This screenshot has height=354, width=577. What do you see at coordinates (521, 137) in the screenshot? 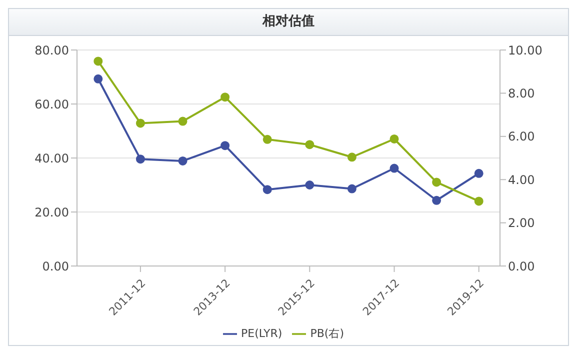
I see `y2-tick-label: 6.00` at bounding box center [521, 137].